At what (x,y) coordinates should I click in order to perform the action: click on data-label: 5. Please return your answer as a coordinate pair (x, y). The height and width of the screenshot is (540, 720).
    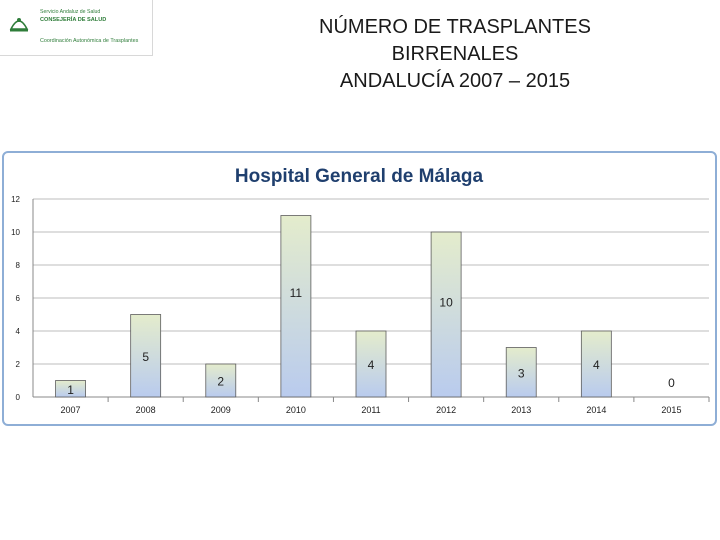
    Looking at the image, I should click on (145, 357).